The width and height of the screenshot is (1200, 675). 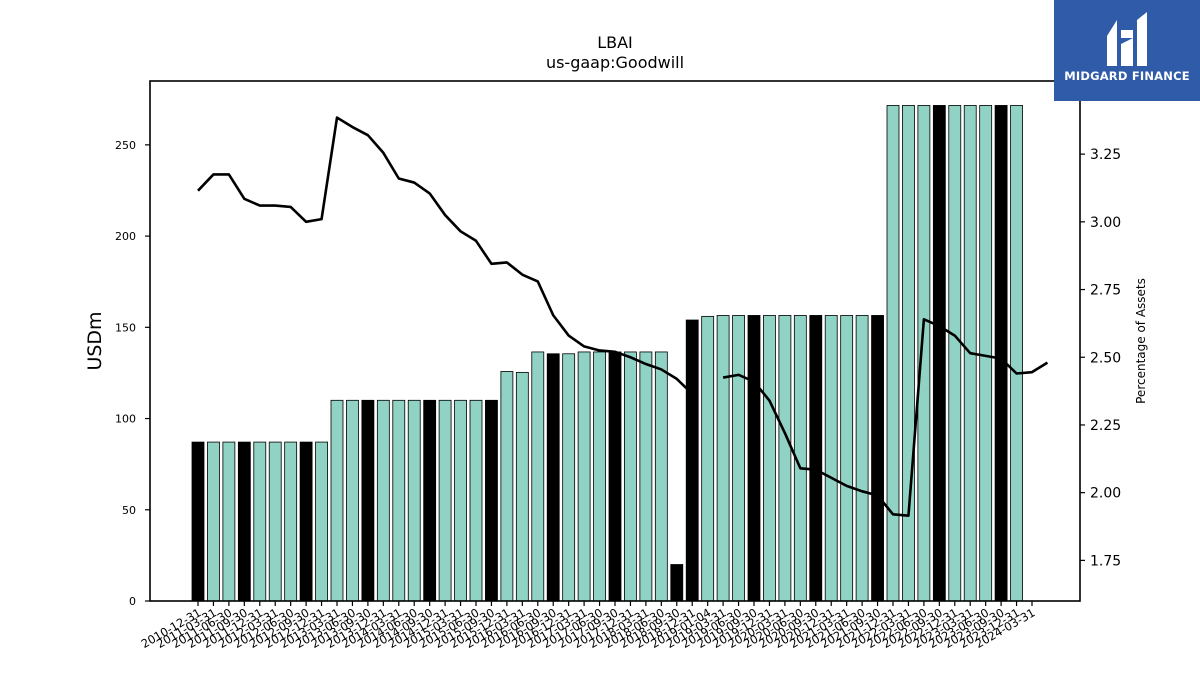 What do you see at coordinates (125, 327) in the screenshot?
I see `y-tick-label: 150` at bounding box center [125, 327].